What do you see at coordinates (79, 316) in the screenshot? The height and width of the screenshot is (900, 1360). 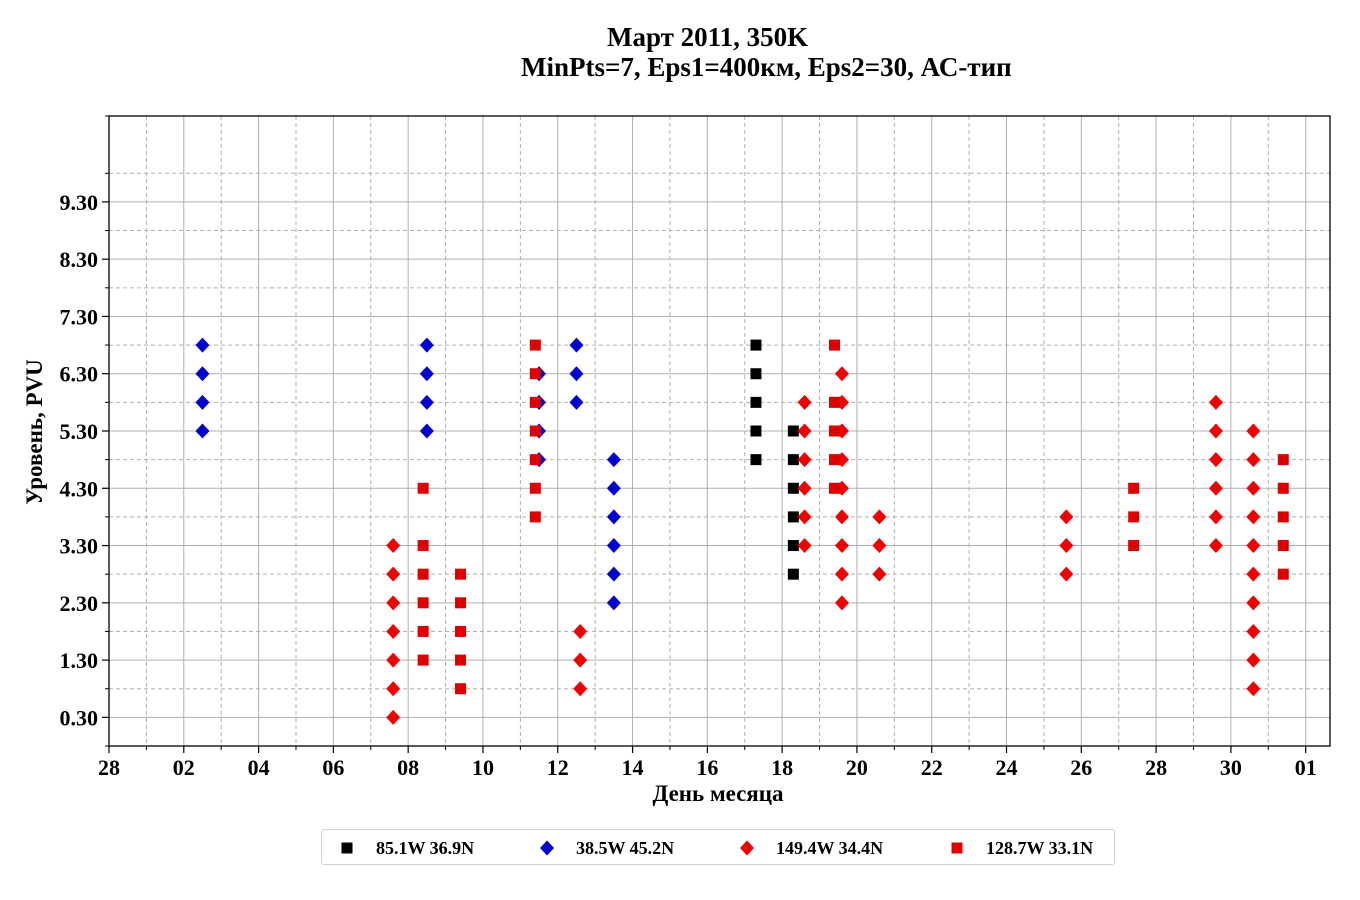 I see `y-tick-label: 7.30` at bounding box center [79, 316].